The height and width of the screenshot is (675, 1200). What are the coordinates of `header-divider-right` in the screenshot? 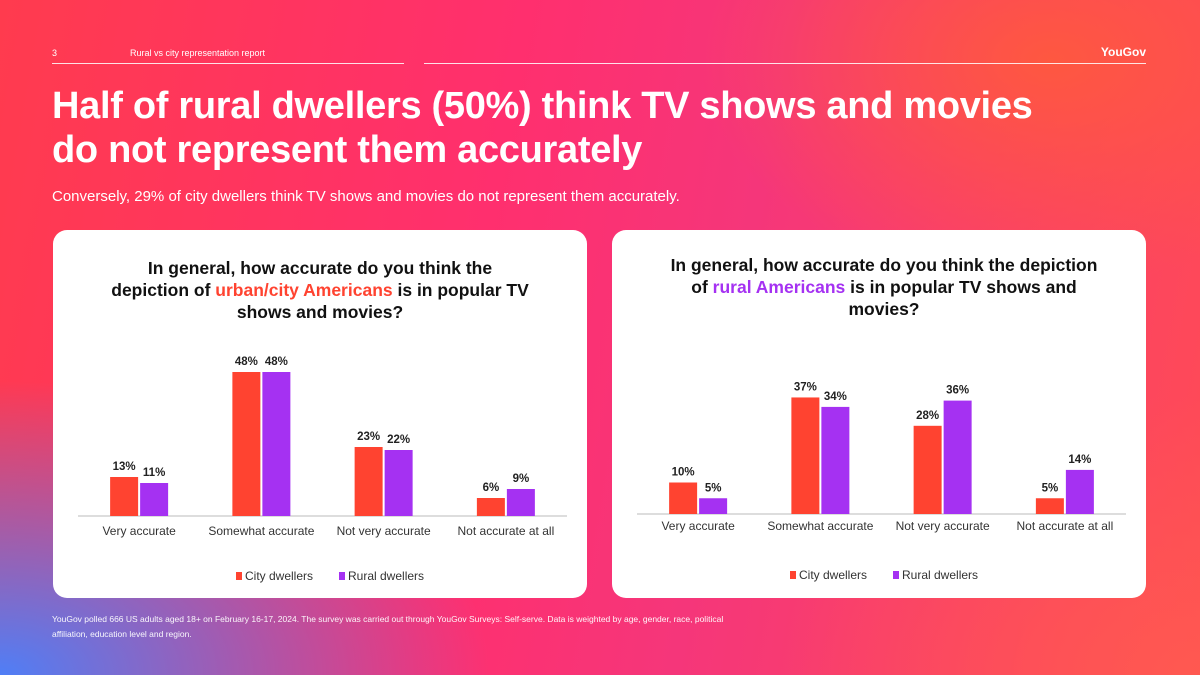 It's located at (785, 63).